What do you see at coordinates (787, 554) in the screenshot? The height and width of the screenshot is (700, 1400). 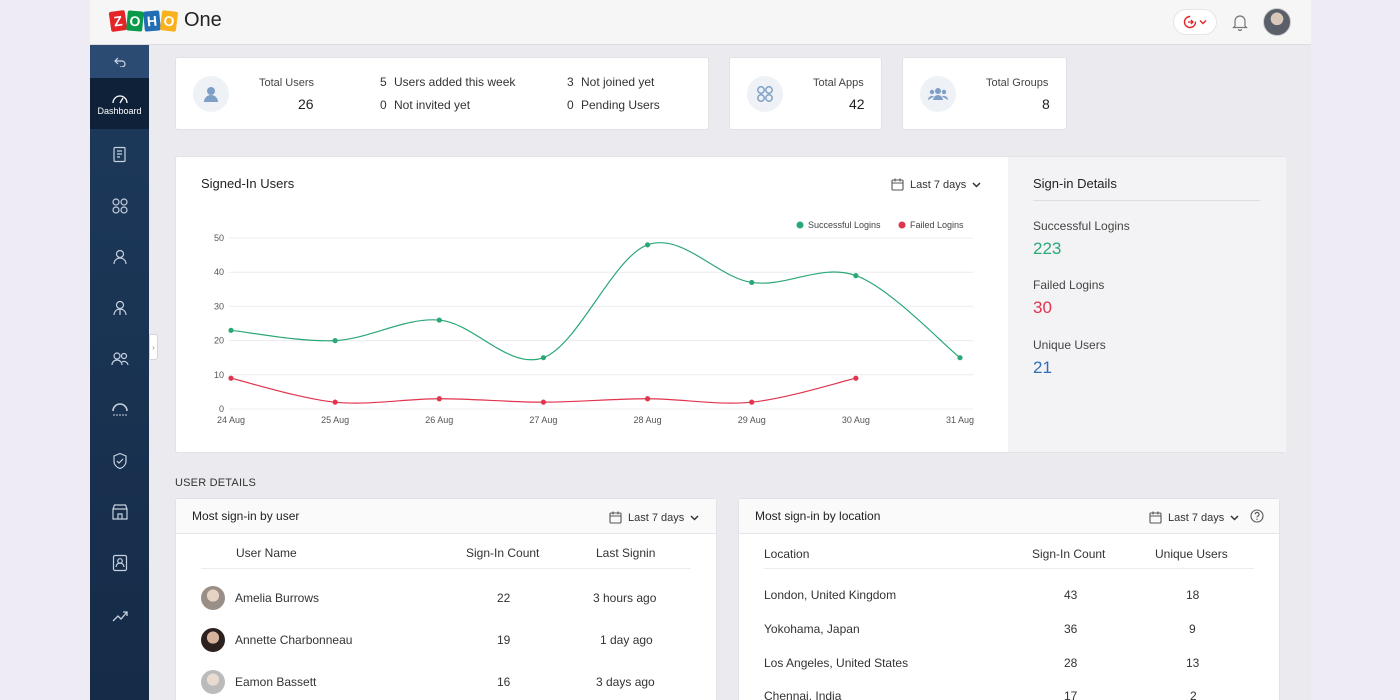 I see `column-header-location: Location` at bounding box center [787, 554].